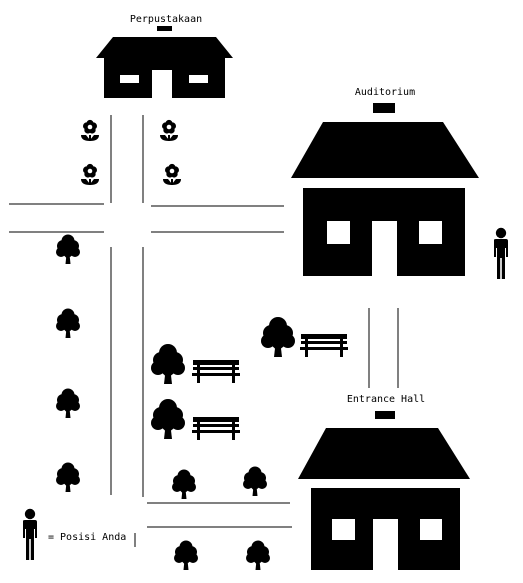 The image size is (523, 583). What do you see at coordinates (87, 537) in the screenshot?
I see `legend-label: = Posisi Anda` at bounding box center [87, 537].